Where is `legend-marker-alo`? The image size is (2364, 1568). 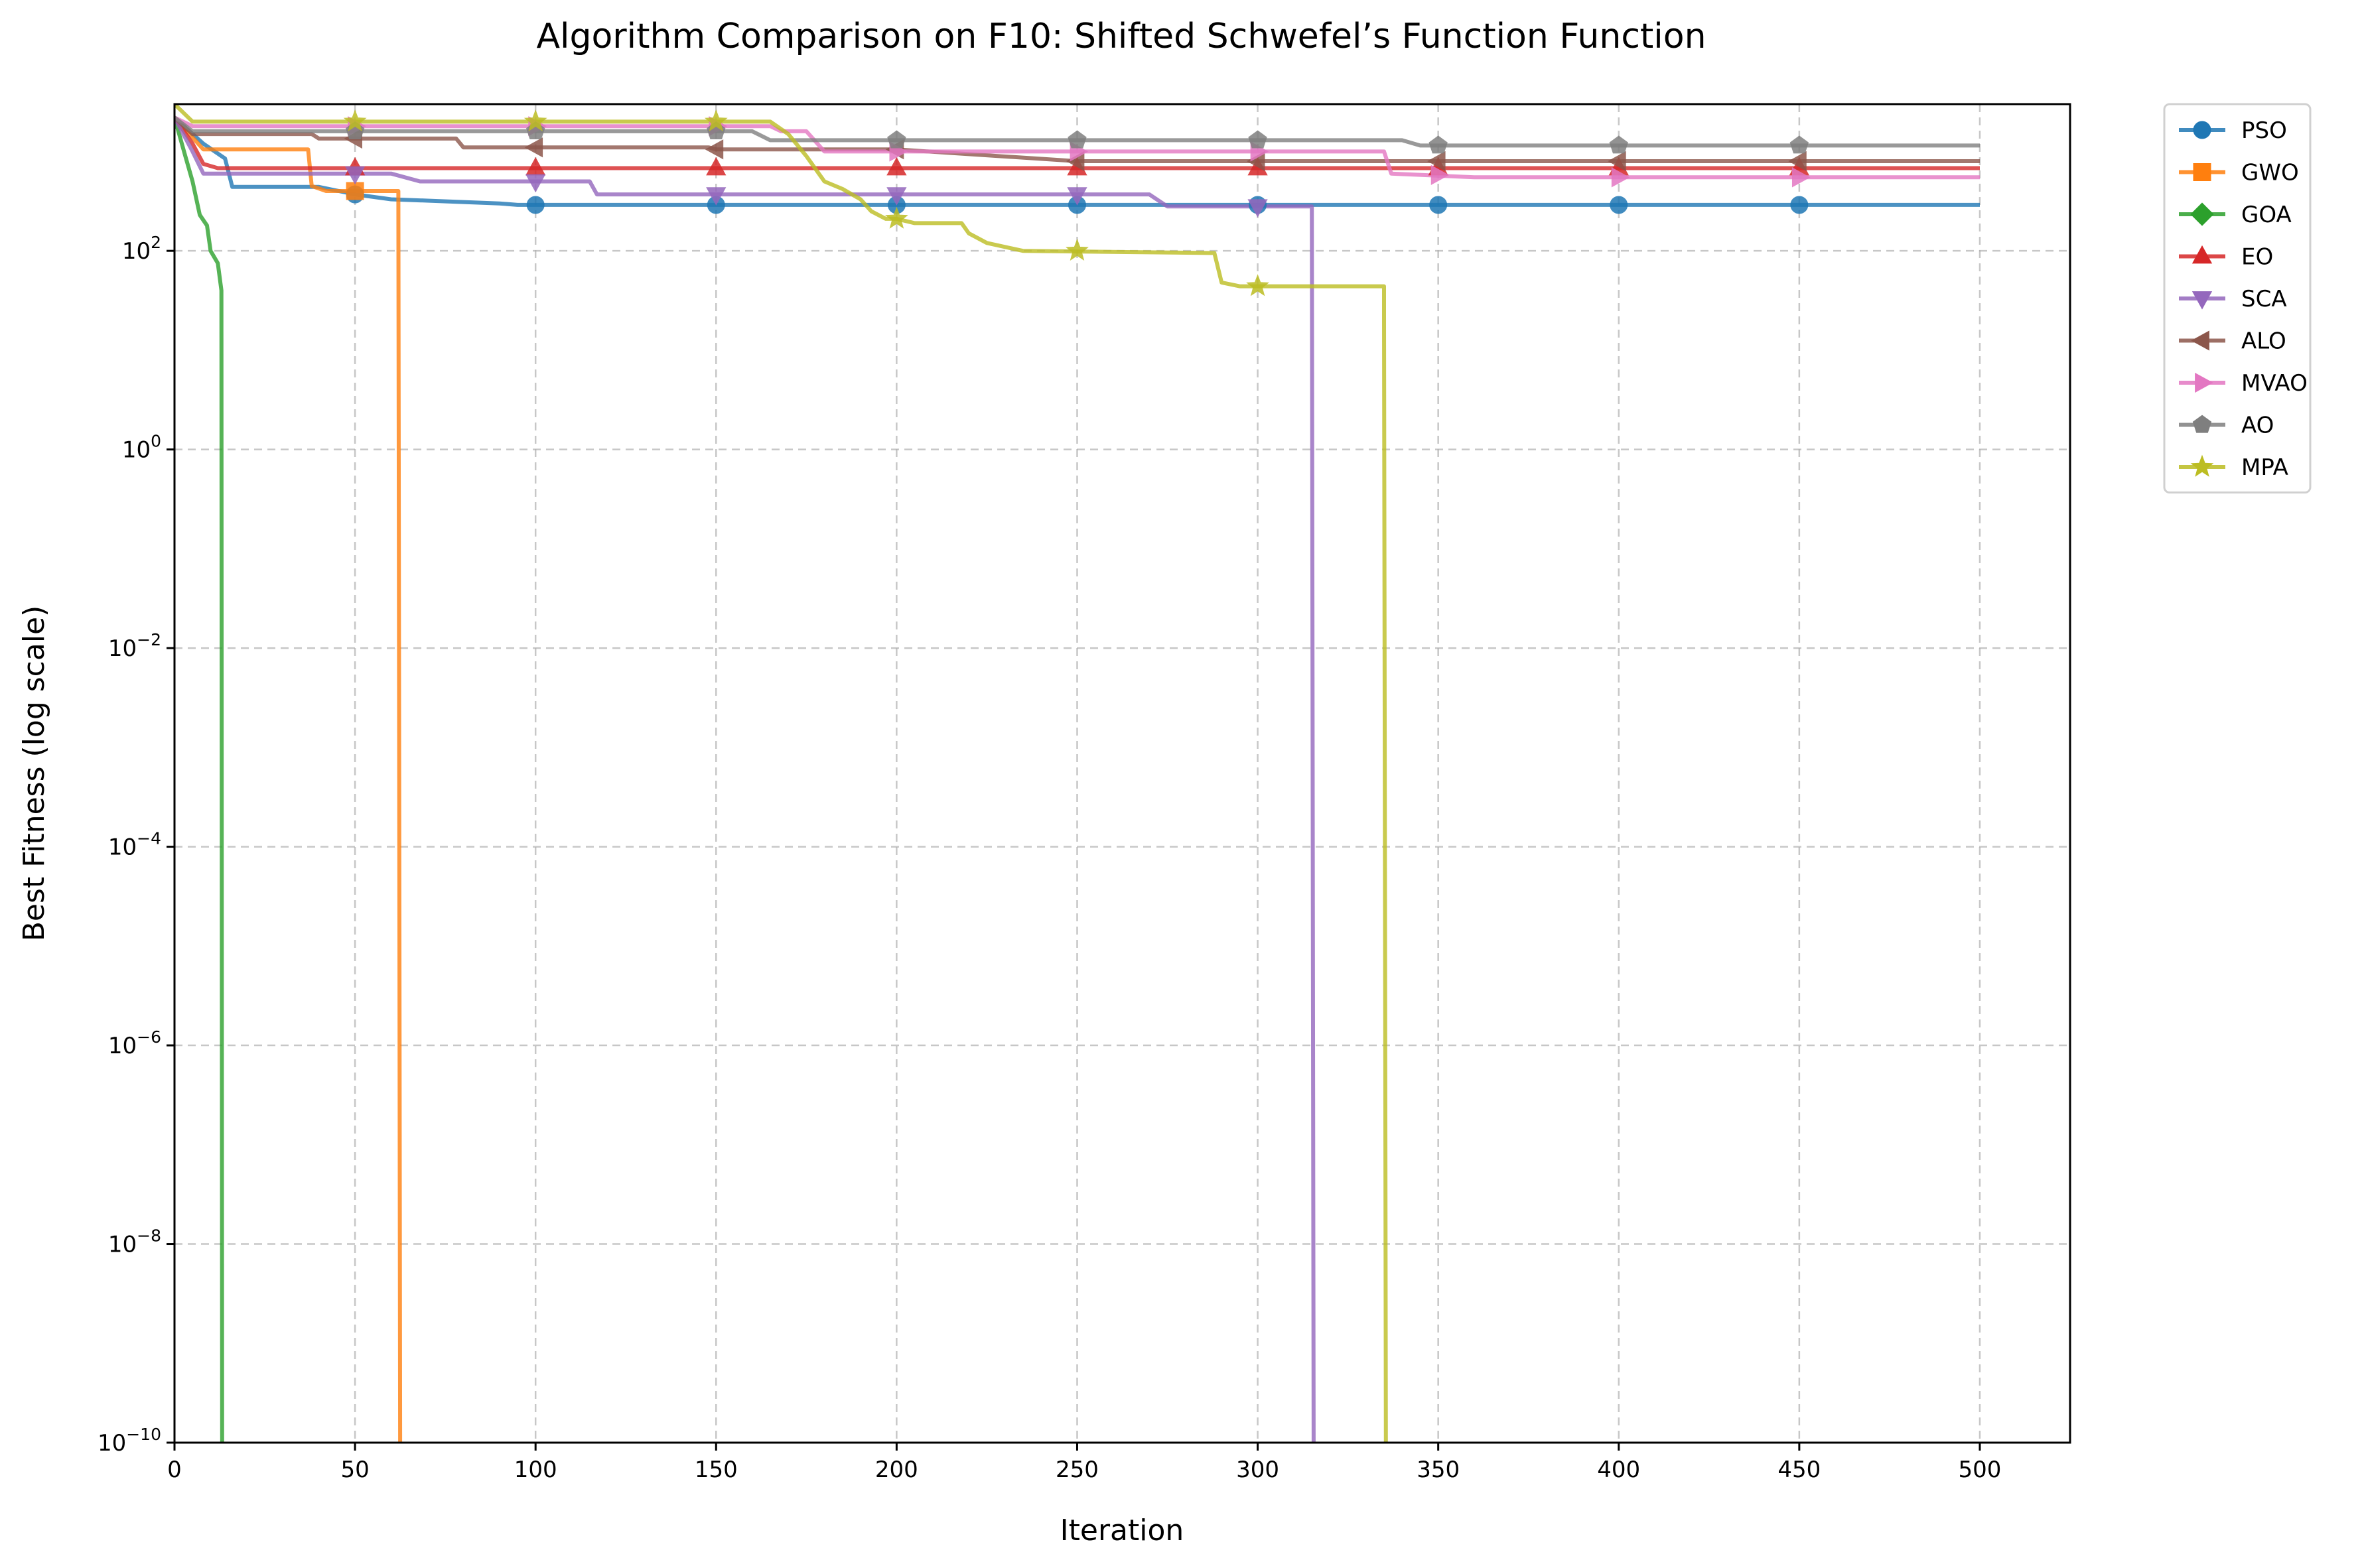 legend-marker-alo is located at coordinates (2200, 340).